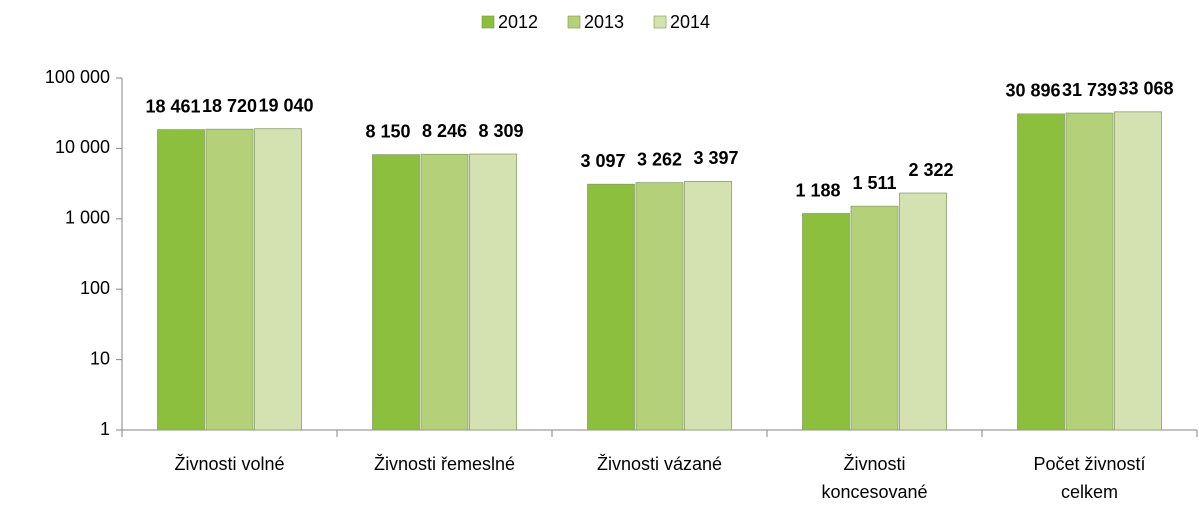  What do you see at coordinates (387, 131) in the screenshot?
I see `value-label: 8 150` at bounding box center [387, 131].